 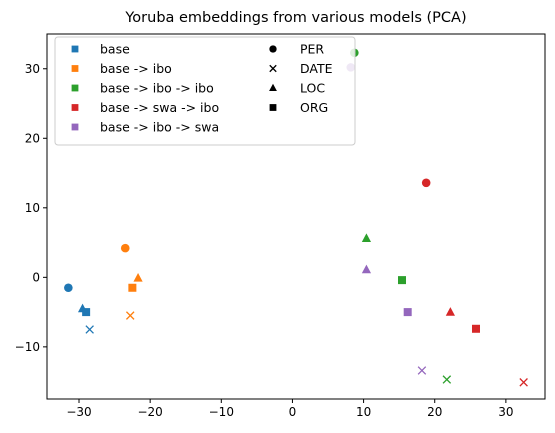 I want to click on legend-label: base -> ibo, so click(x=136, y=68).